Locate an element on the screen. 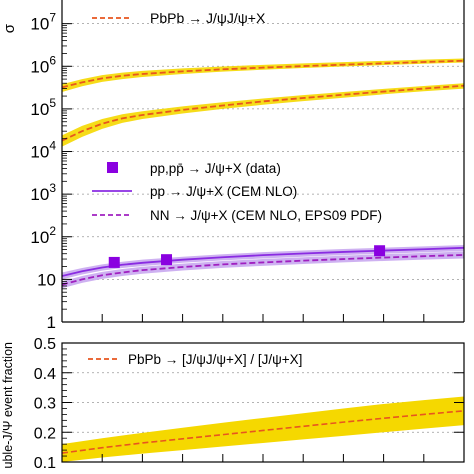 Image resolution: width=474 pixels, height=474 pixels. legend-pbpb-ratio: PbPb → [J/ψJ/ψ+X] / [J/ψ+X] is located at coordinates (195, 359).